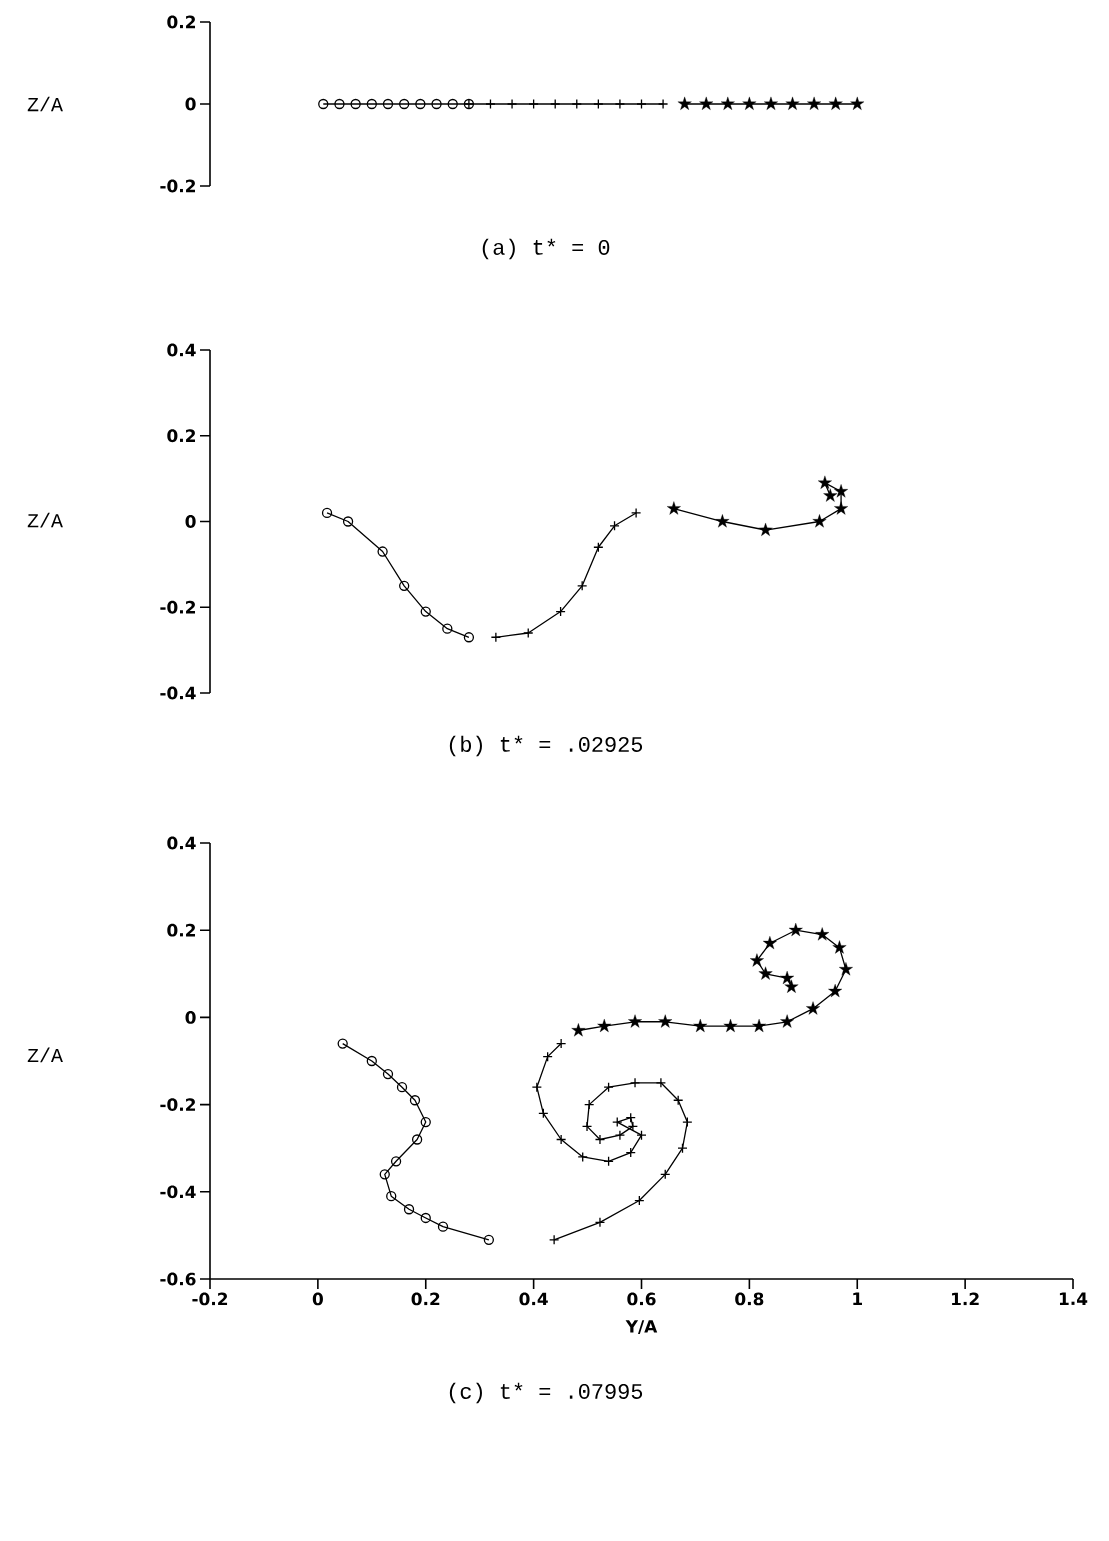 Image resolution: width=1109 pixels, height=1541 pixels. What do you see at coordinates (1073, 1298) in the screenshot?
I see `x-tick-label: 1.4` at bounding box center [1073, 1298].